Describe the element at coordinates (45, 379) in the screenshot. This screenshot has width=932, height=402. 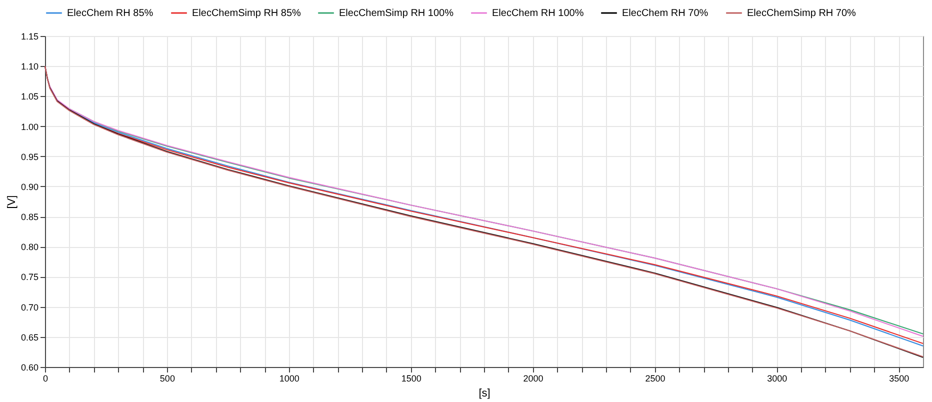
I see `x-tick-label: 0` at that location.